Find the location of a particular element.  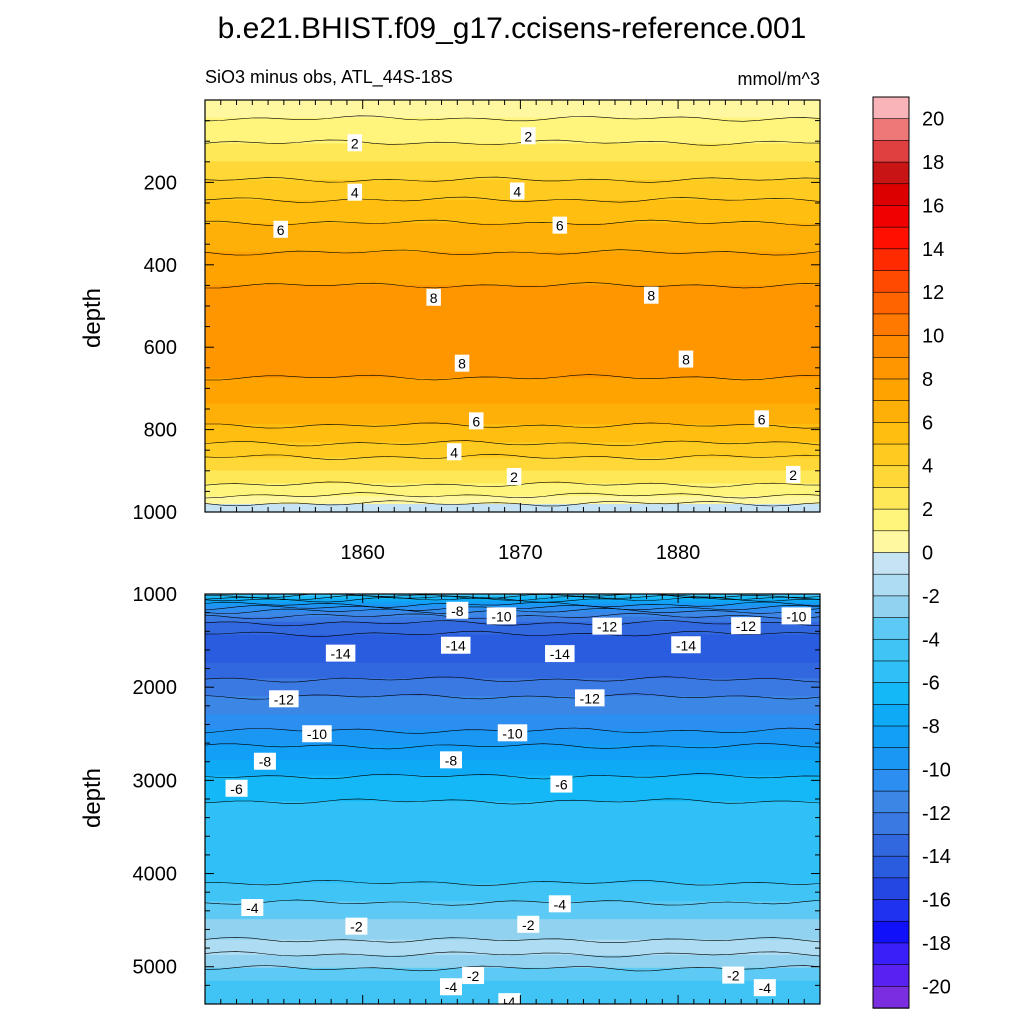

x-tick-label: 1880 is located at coordinates (678, 553).